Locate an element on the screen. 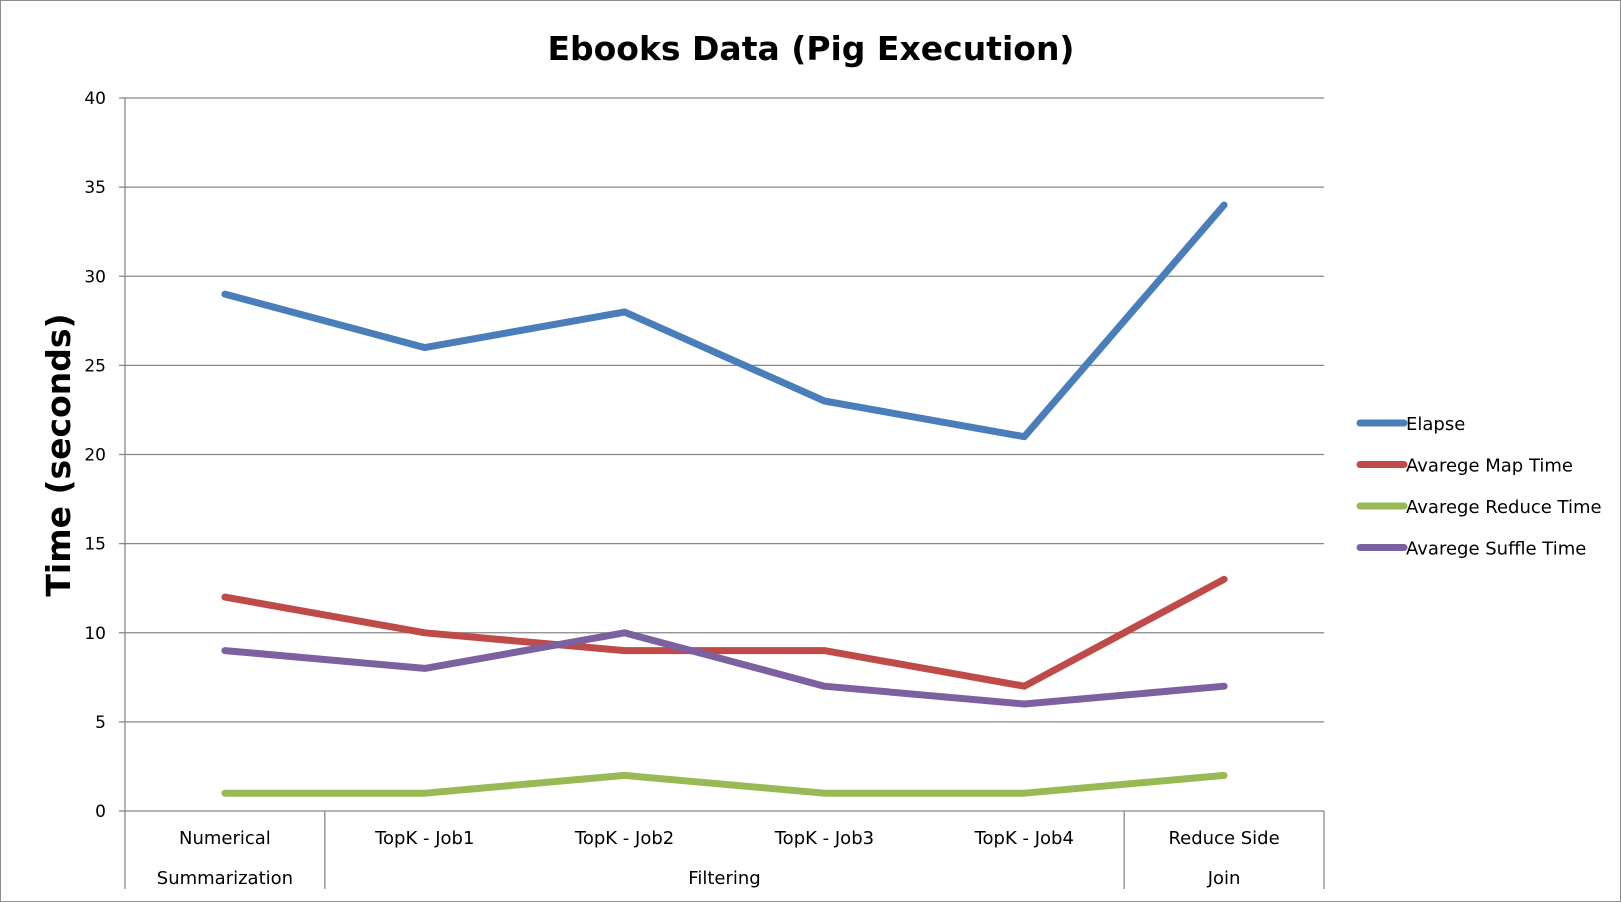  y-tick-label: 5 is located at coordinates (100, 723).